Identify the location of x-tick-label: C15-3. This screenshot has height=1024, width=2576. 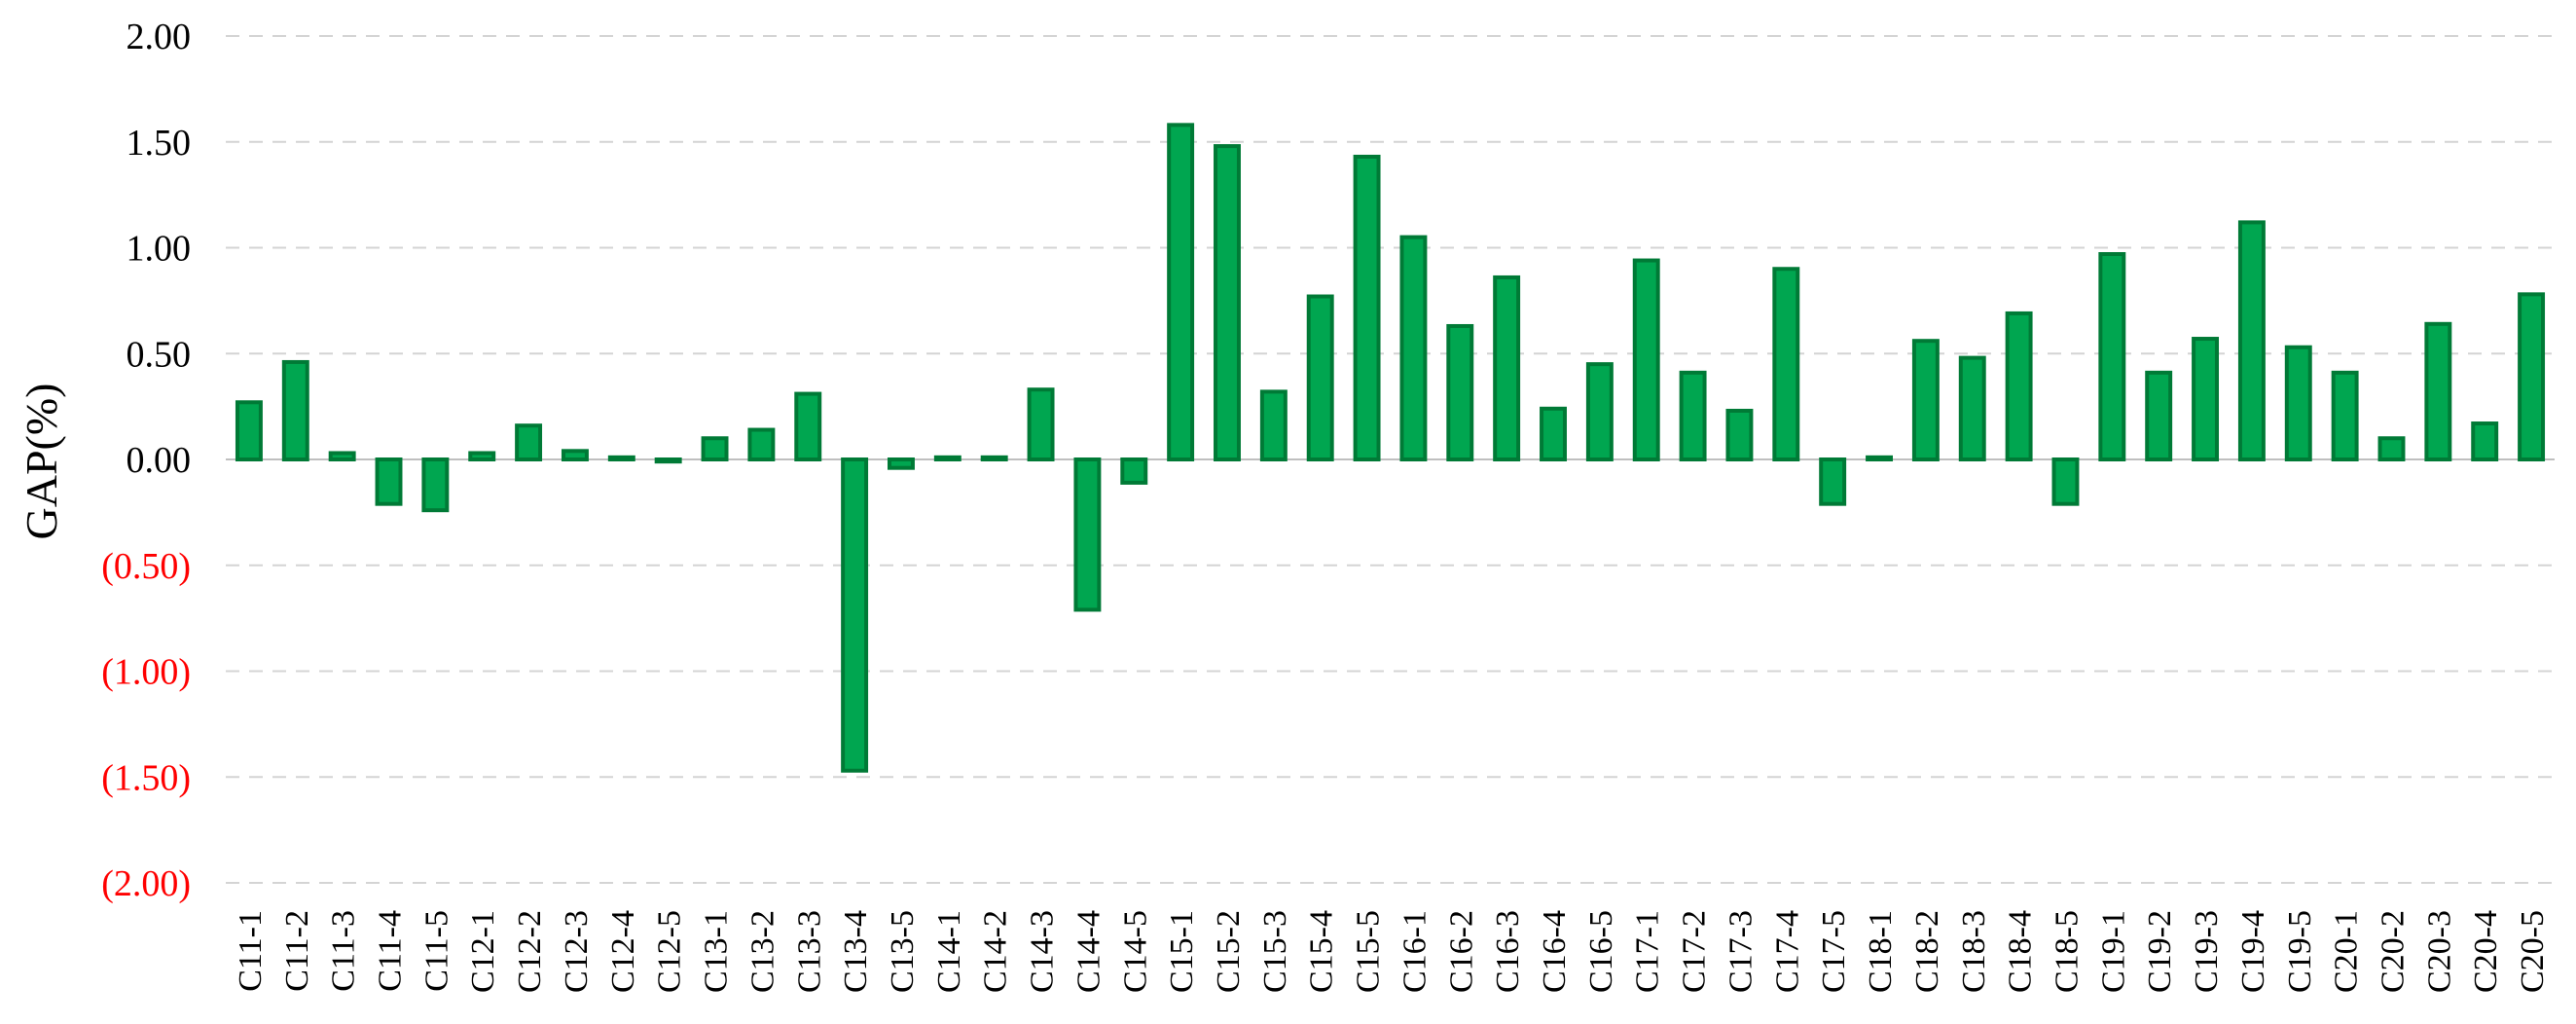
(1275, 951).